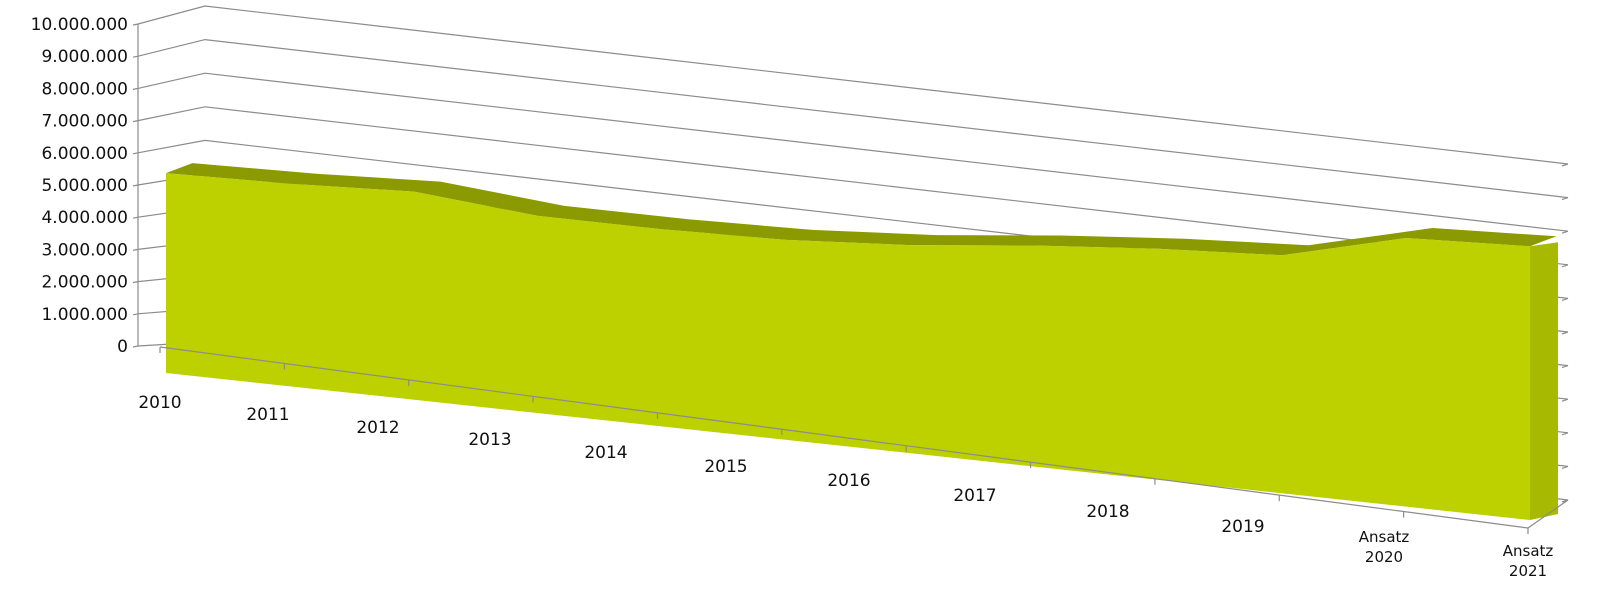 The height and width of the screenshot is (616, 1622). What do you see at coordinates (79, 25) in the screenshot?
I see `y-tick-label: 10.000.000` at bounding box center [79, 25].